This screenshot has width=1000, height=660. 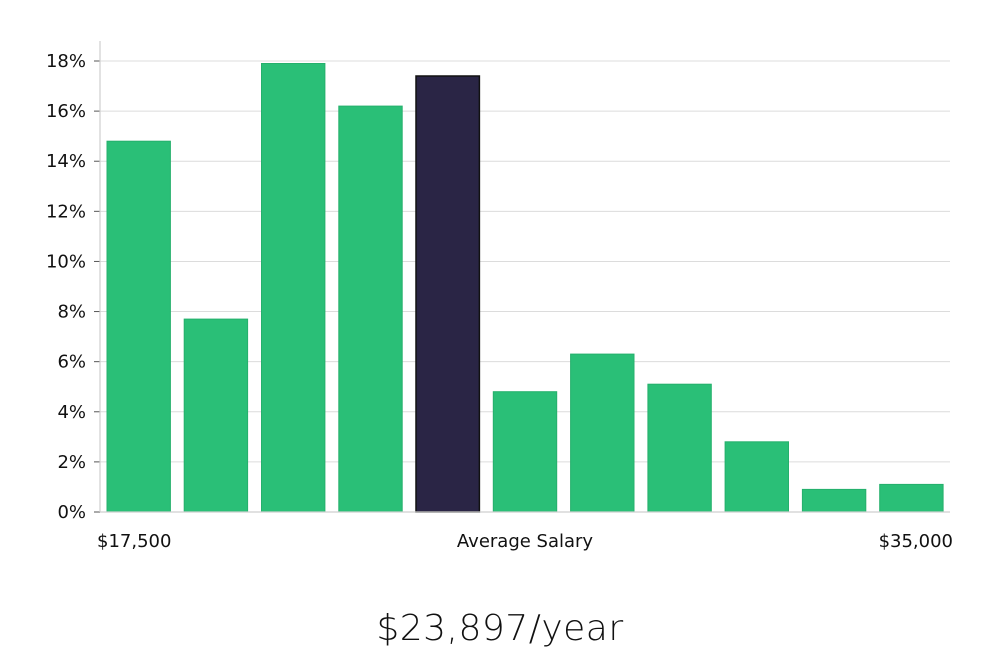 What do you see at coordinates (71, 312) in the screenshot?
I see `y-tick-label: 8%` at bounding box center [71, 312].